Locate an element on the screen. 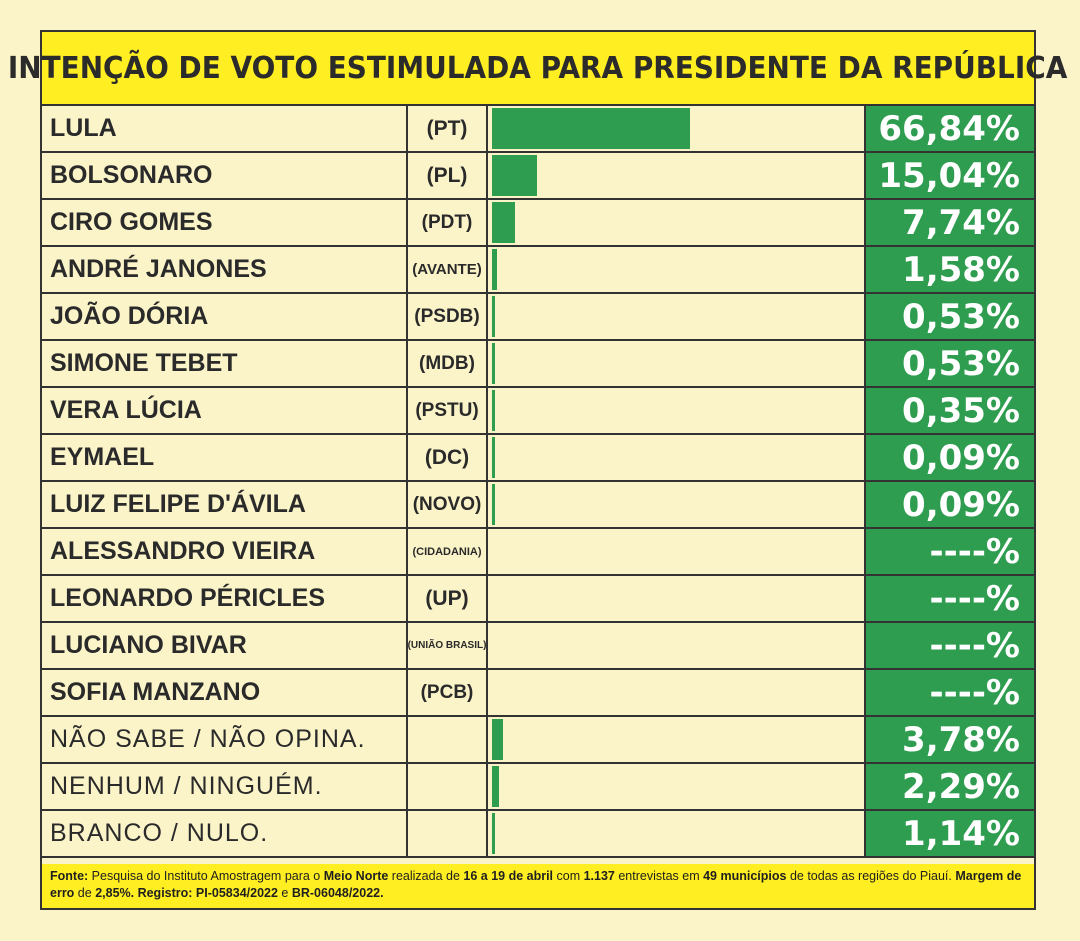 The image size is (1080, 941). percent-label: 3,78% is located at coordinates (950, 739).